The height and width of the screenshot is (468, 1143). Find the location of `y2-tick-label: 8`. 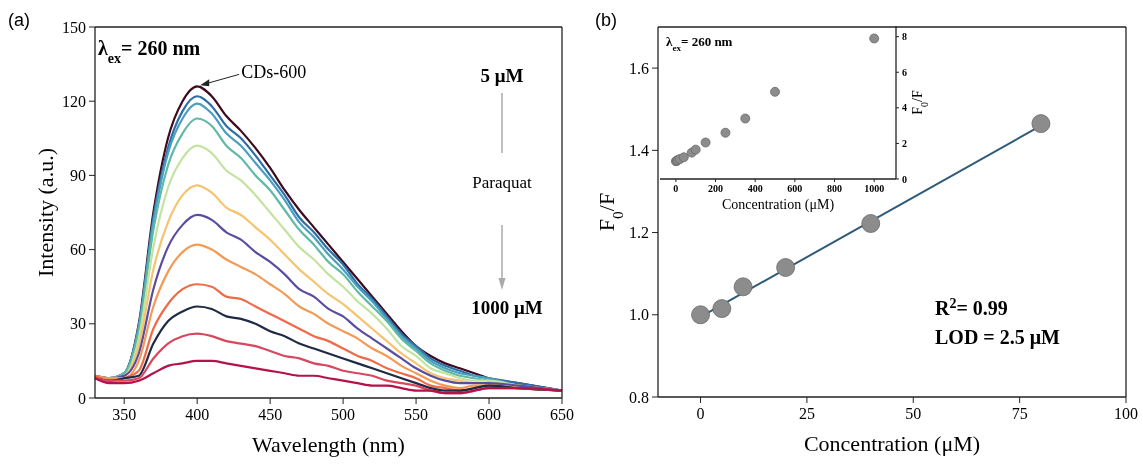

y2-tick-label: 8 is located at coordinates (904, 37).